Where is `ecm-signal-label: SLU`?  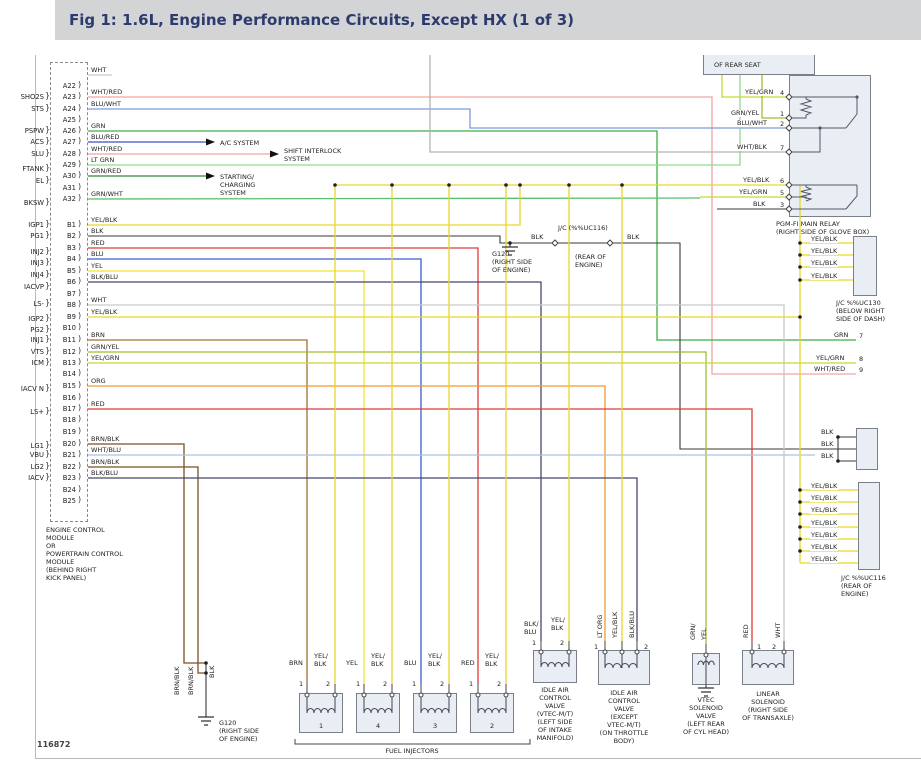
ecm-signal-label: SLU is located at coordinates (37, 154).